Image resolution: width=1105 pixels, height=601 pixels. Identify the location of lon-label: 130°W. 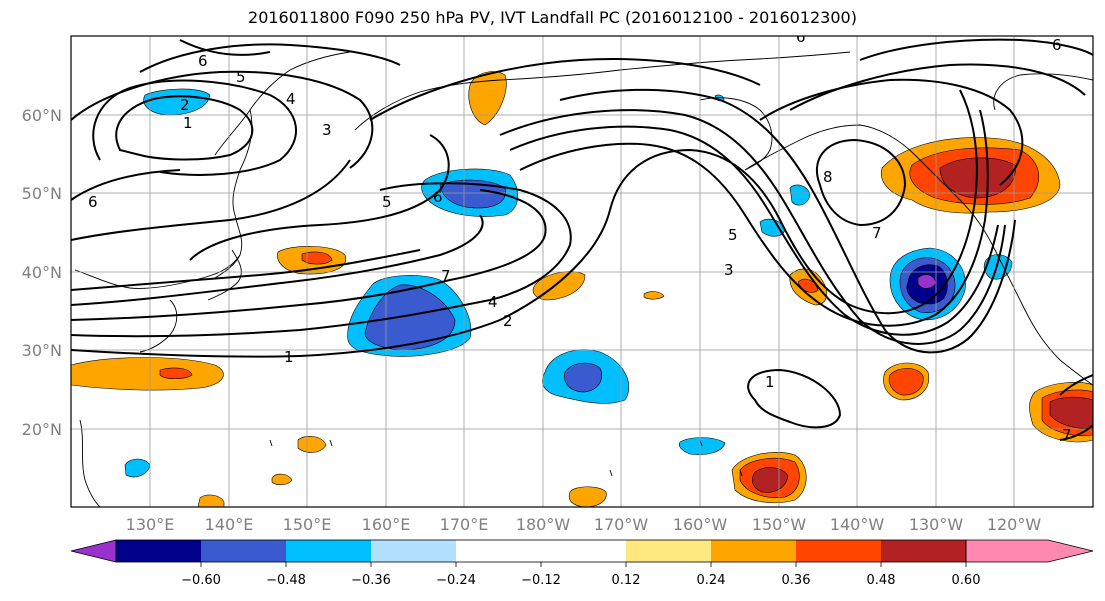
(936, 524).